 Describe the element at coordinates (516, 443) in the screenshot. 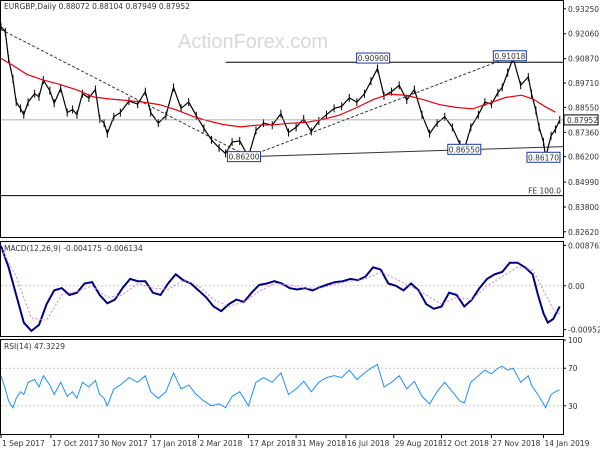

I see `x-tick-label: 27 Nov 2018` at that location.